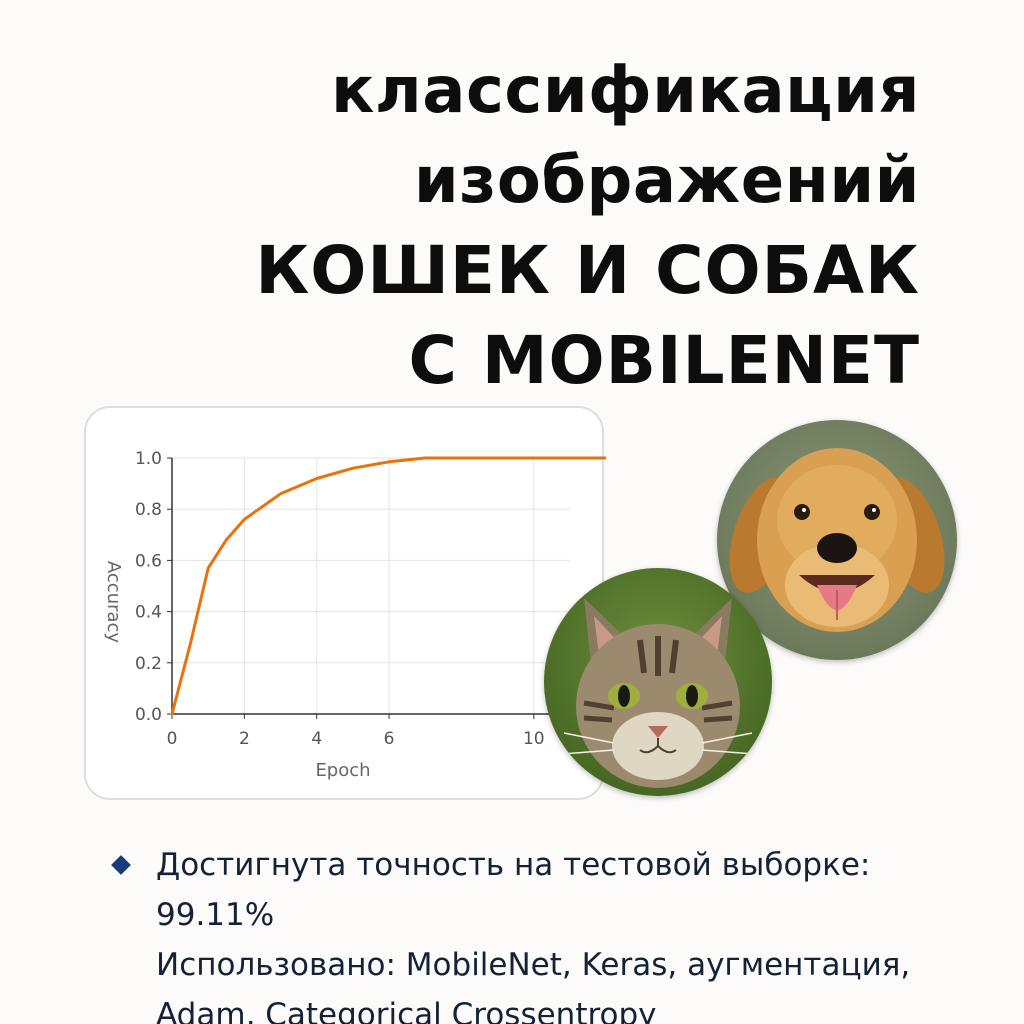 This screenshot has height=1024, width=1024. Describe the element at coordinates (172, 739) in the screenshot. I see `x-tick-label: 0` at that location.